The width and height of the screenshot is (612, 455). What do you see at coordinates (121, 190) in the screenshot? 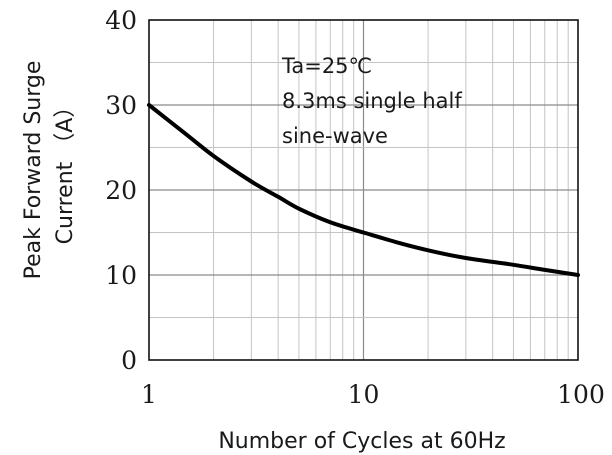
I see `y-tick-label: 20` at bounding box center [121, 190].